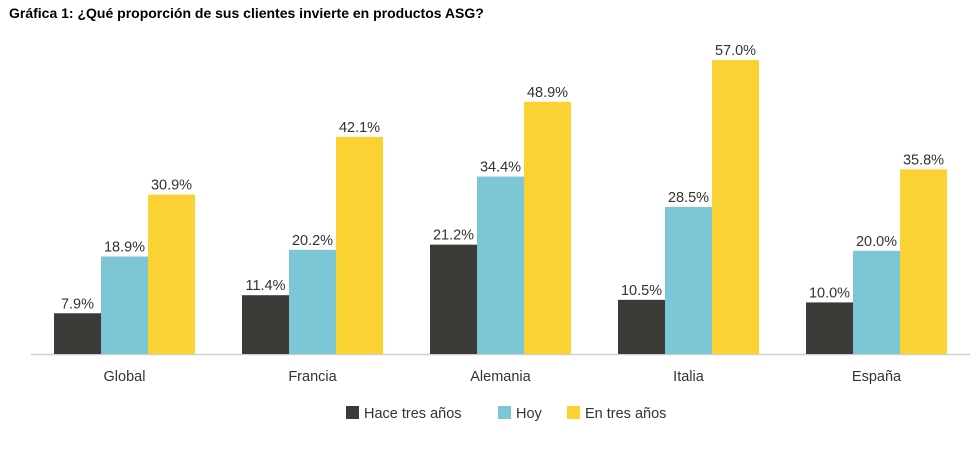 The height and width of the screenshot is (466, 979). What do you see at coordinates (641, 326) in the screenshot?
I see `bar-italia-hace-tres-anos` at bounding box center [641, 326].